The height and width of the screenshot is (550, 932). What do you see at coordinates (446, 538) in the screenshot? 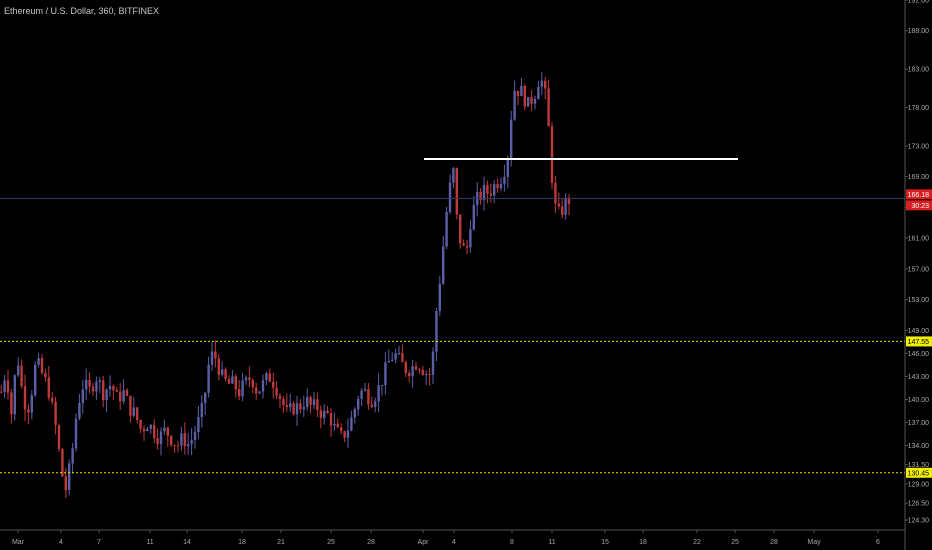
I see `x-axis: Mar 4 7 11 14 18 21 25 28 Apr 4 8 11 15 18 22 25 28 May 6` at bounding box center [446, 538].